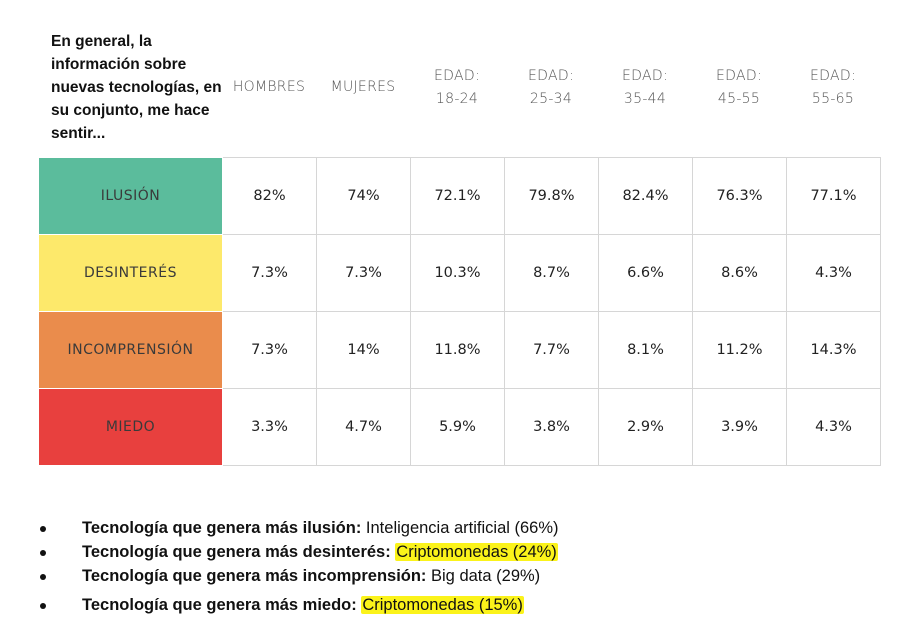 This screenshot has width=921, height=641. What do you see at coordinates (645, 427) in the screenshot?
I see `table-cell: 2.9%` at bounding box center [645, 427].